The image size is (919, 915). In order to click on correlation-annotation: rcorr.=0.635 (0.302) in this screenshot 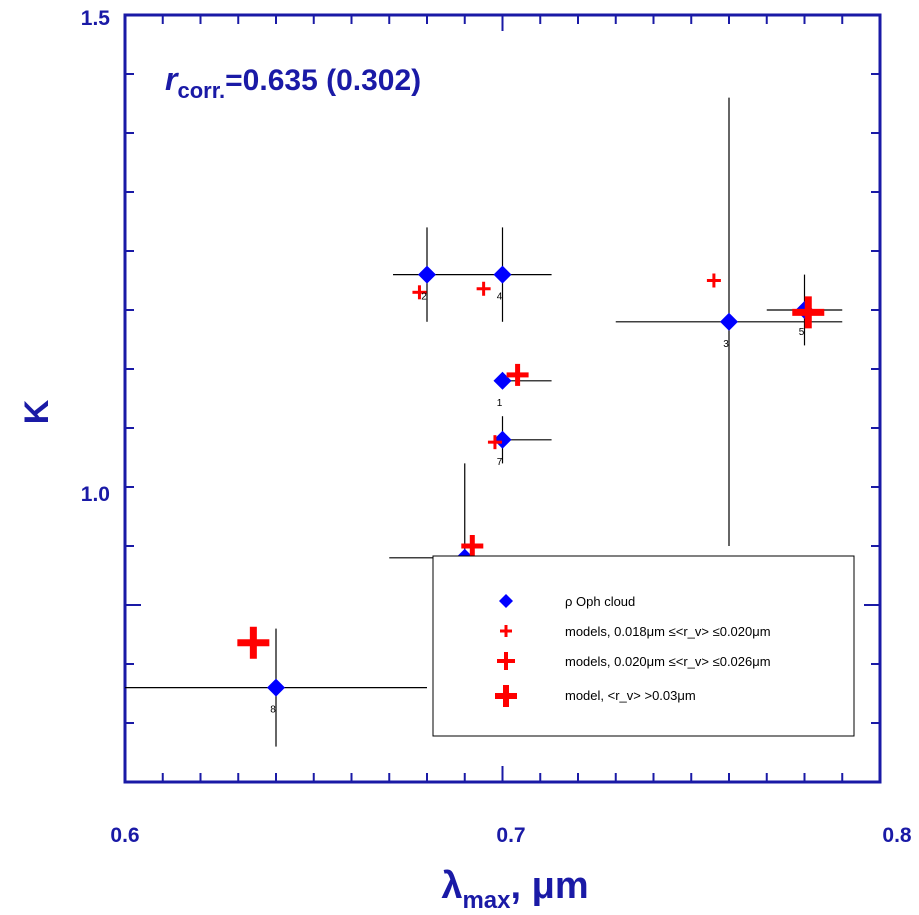, I will do `click(293, 82)`.